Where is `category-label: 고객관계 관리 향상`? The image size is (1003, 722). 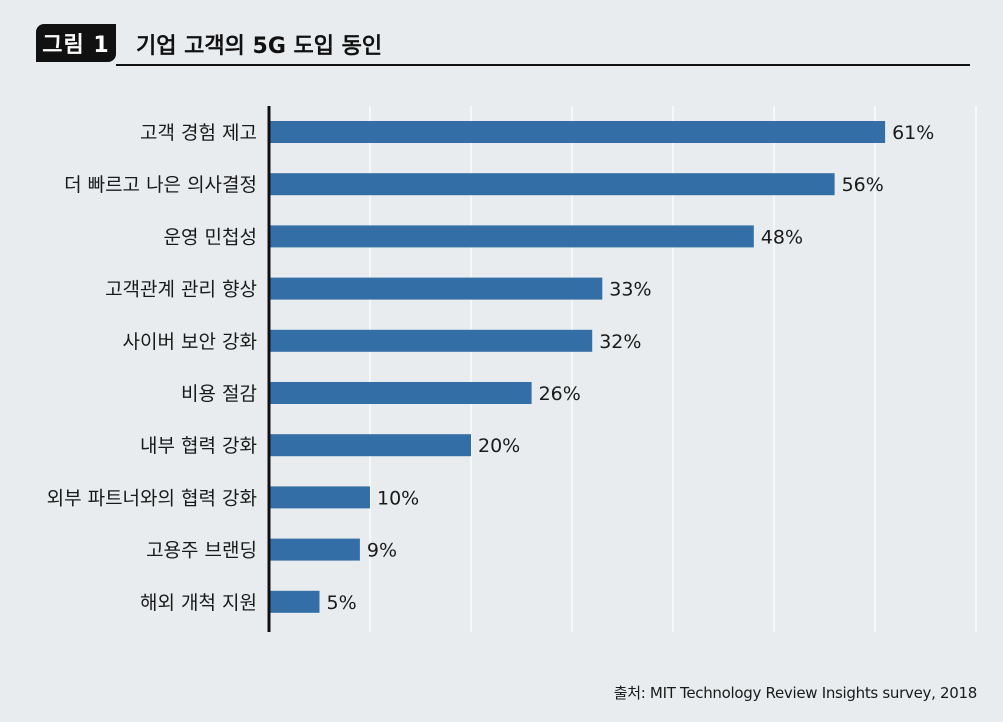
category-label: 고객관계 관리 향상 is located at coordinates (181, 290).